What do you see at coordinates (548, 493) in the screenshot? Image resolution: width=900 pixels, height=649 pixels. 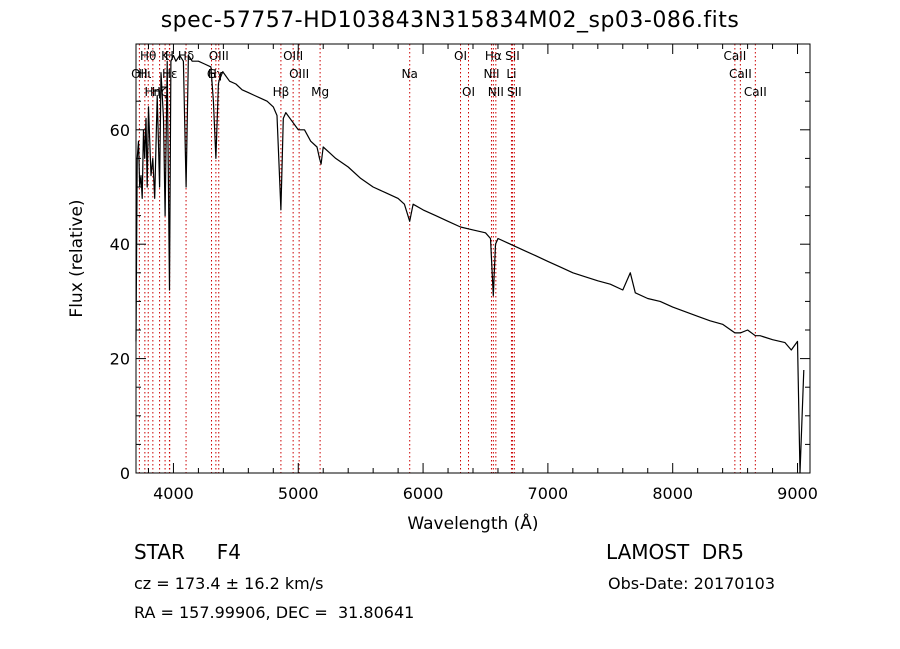 I see `x-tick-label: 7000` at bounding box center [548, 493].